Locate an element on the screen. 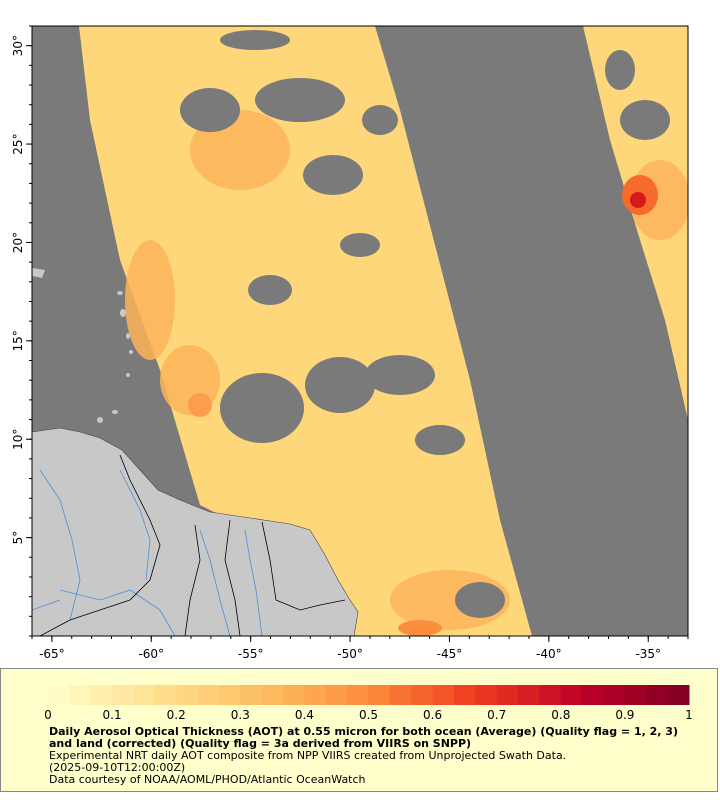 The height and width of the screenshot is (800, 720). y-axis: 5° 10° 15° 20° 25° 30° is located at coordinates (21, 331).